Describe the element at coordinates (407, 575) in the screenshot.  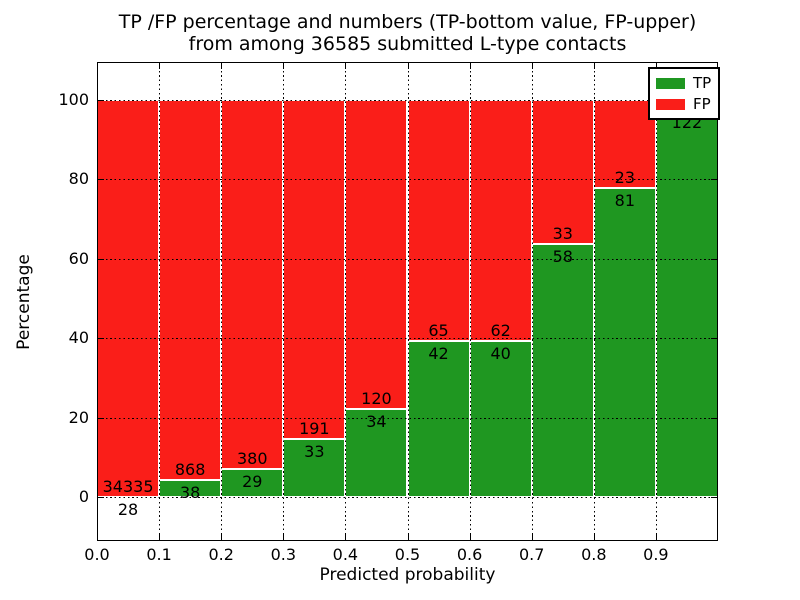
I see `x-axis-label: Predicted probability` at that location.